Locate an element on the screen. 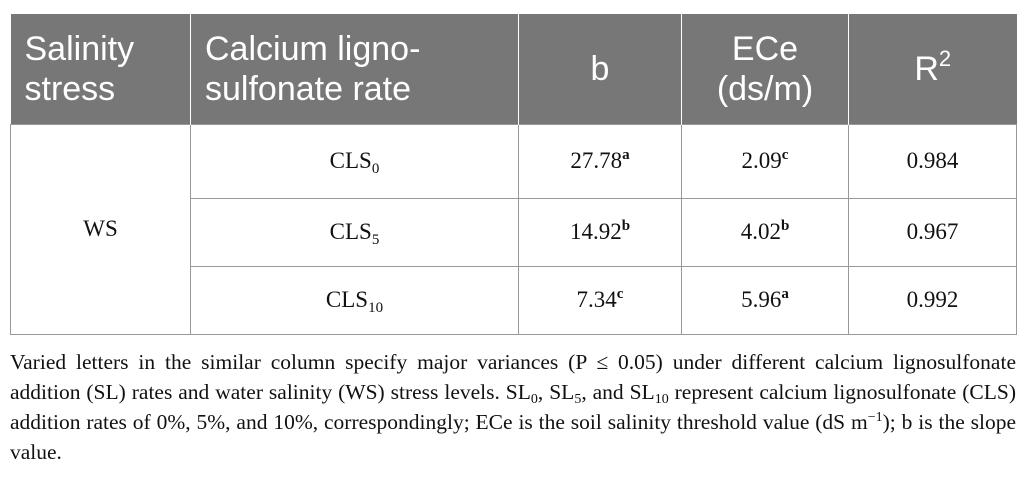 This screenshot has height=493, width=1026. r2-cell: 0.967 is located at coordinates (932, 232).